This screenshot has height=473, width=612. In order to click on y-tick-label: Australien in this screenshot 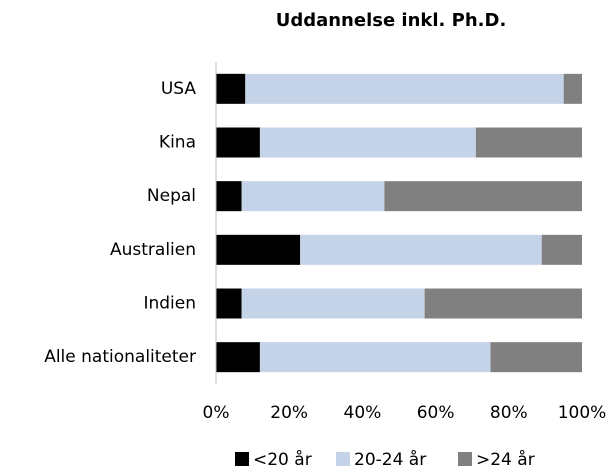, I will do `click(153, 250)`.